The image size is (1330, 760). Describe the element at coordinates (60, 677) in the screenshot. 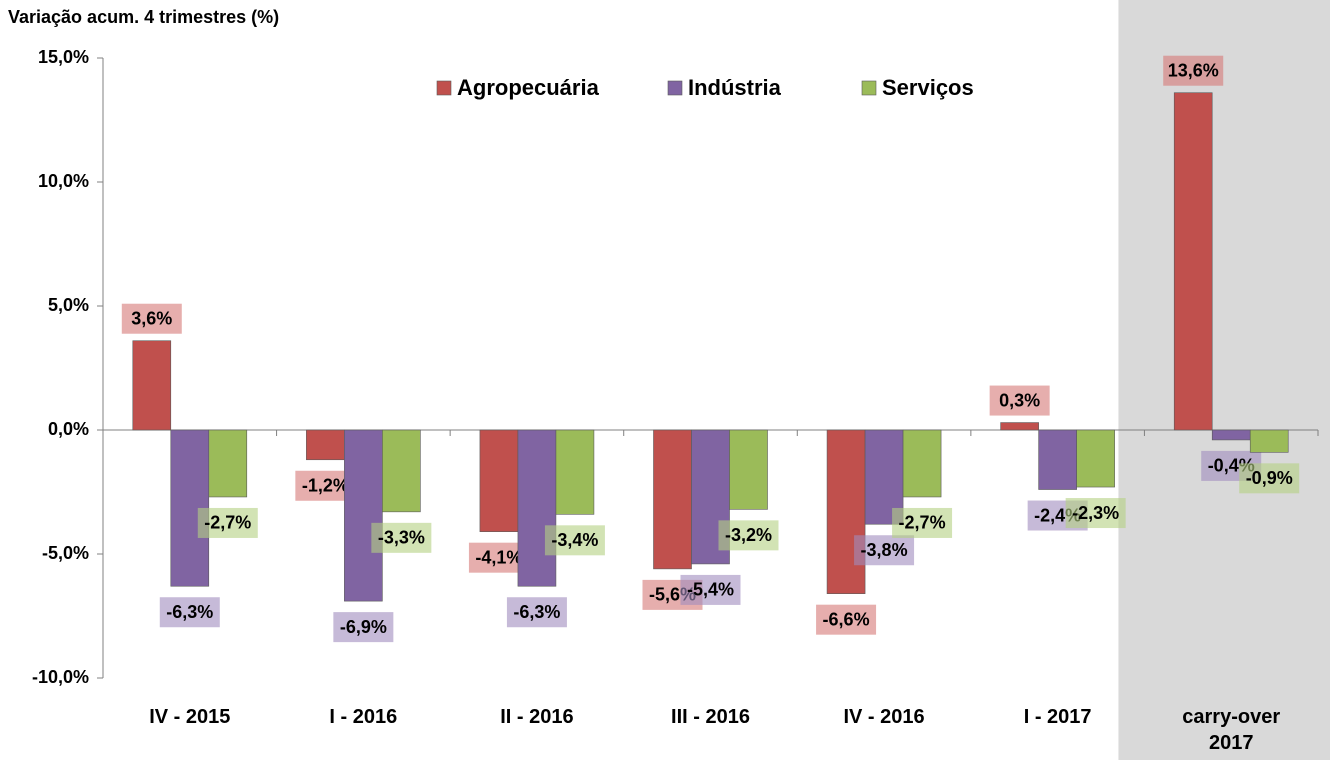

I see `y-tick-label: -10,0%` at that location.